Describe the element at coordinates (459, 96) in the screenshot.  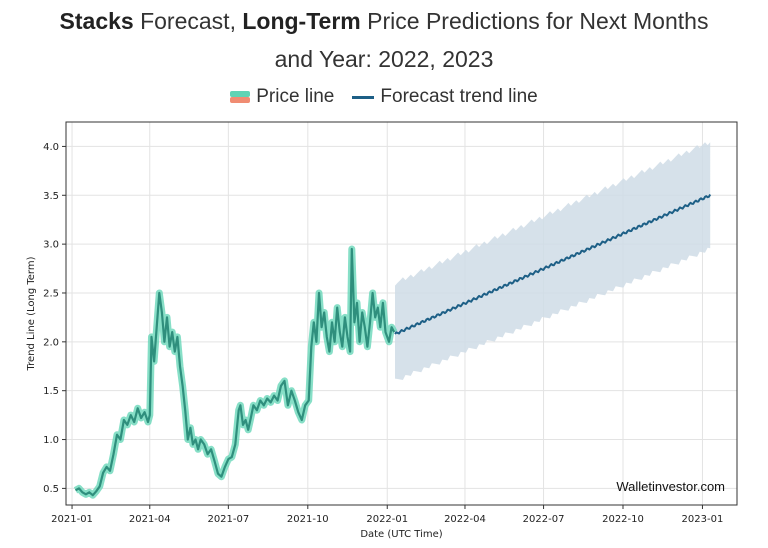
I see `legend-forecast-label: Forecast trend line` at that location.